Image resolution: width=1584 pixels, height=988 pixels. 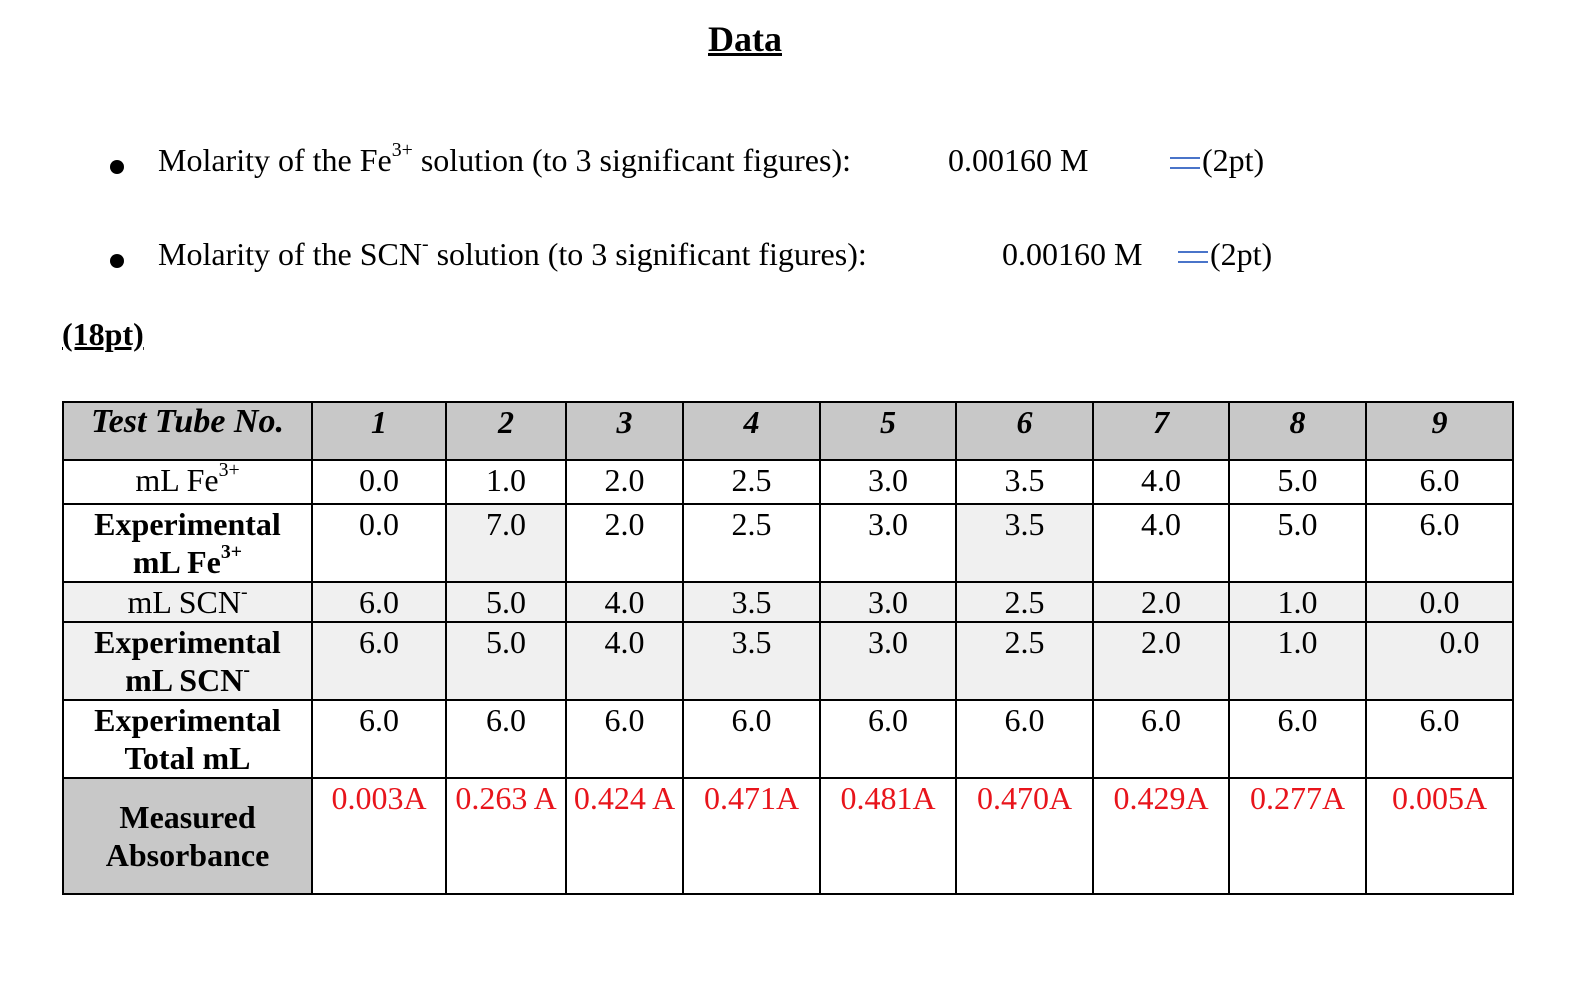 I want to click on table-cell: 7.0, so click(x=506, y=543).